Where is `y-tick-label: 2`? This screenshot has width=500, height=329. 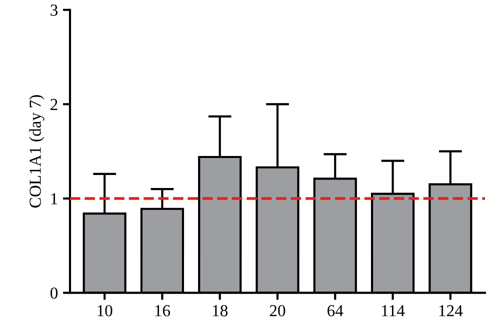
y-tick-label: 2 is located at coordinates (54, 104).